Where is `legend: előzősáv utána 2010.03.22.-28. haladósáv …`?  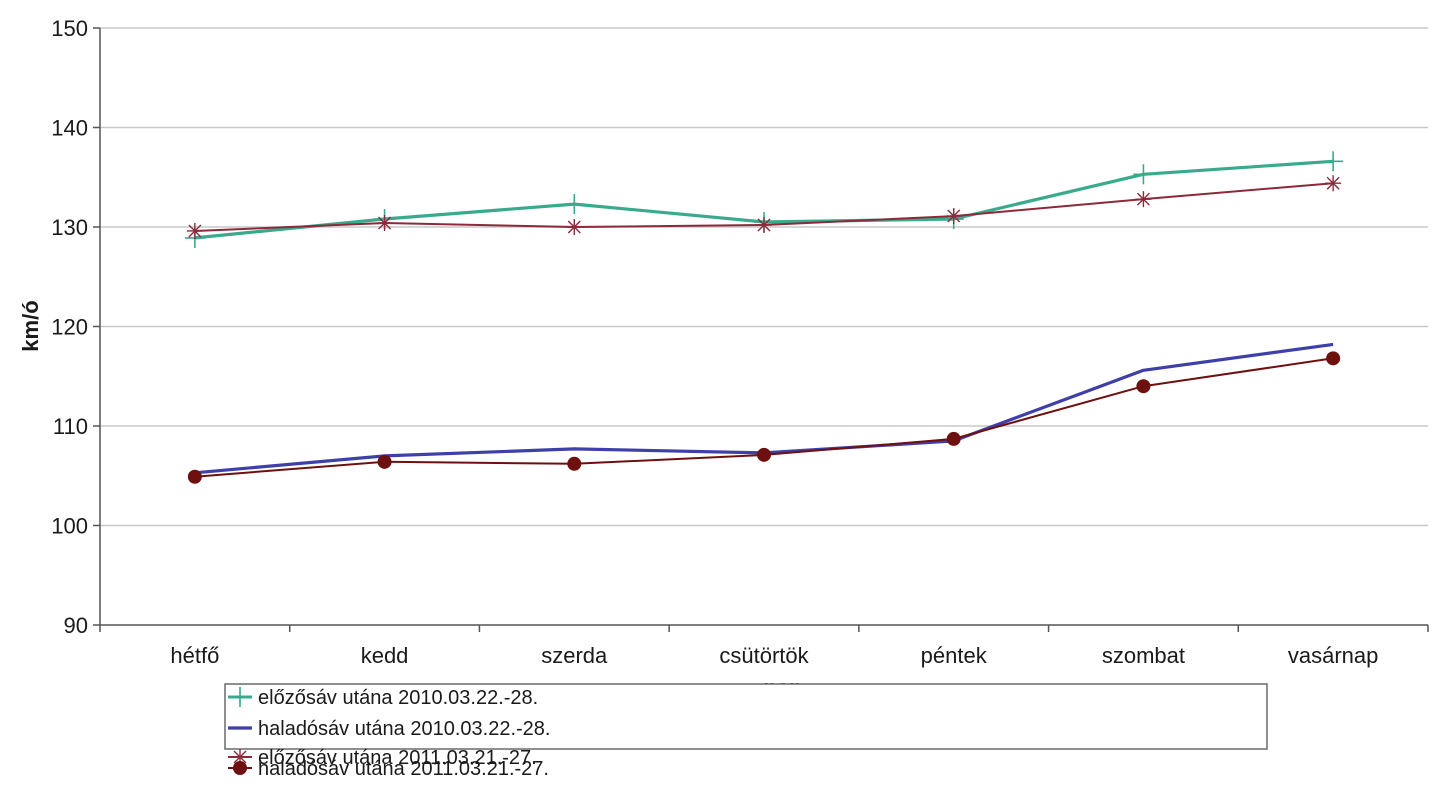 legend: előzősáv utána 2010.03.22.-28. haladósáv … is located at coordinates (746, 731).